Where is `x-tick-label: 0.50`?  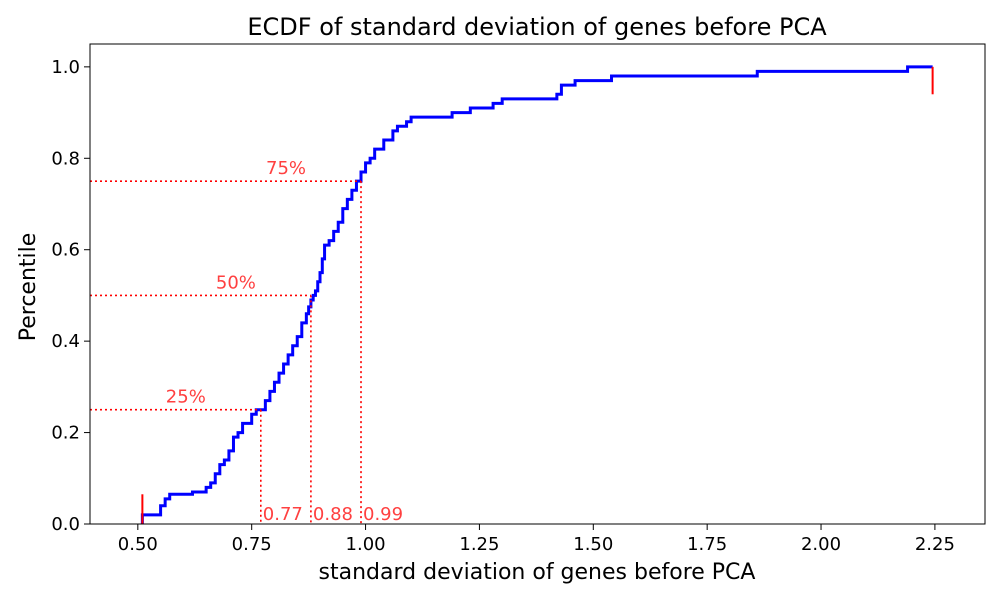 x-tick-label: 0.50 is located at coordinates (138, 544).